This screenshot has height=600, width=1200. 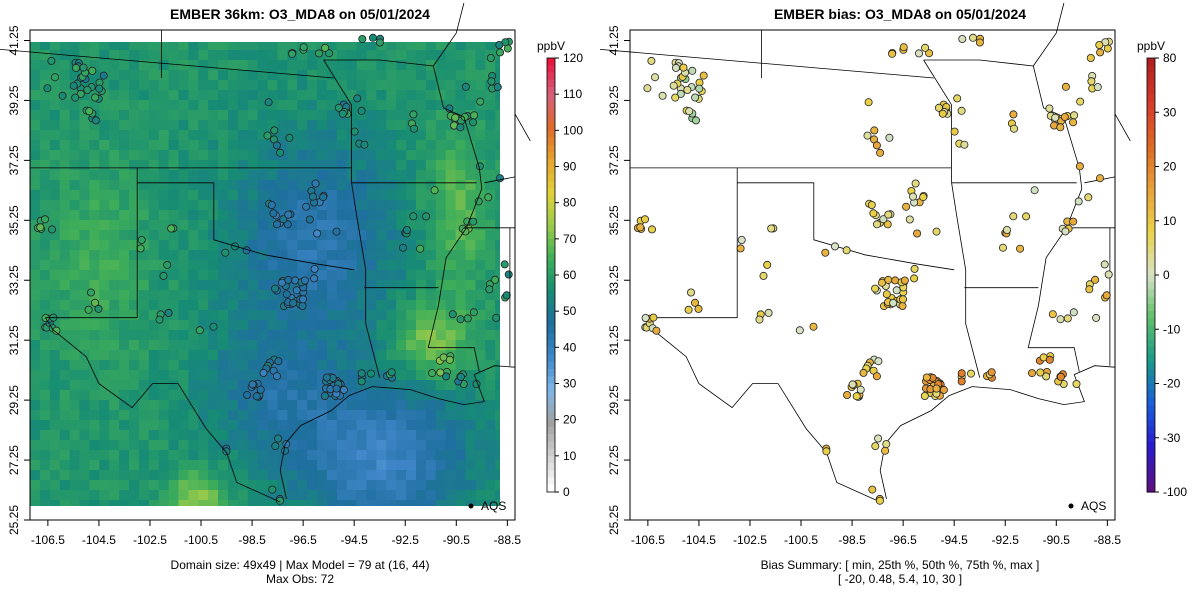 What do you see at coordinates (614, 220) in the screenshot?
I see `y-tick-label: 35.25` at bounding box center [614, 220].